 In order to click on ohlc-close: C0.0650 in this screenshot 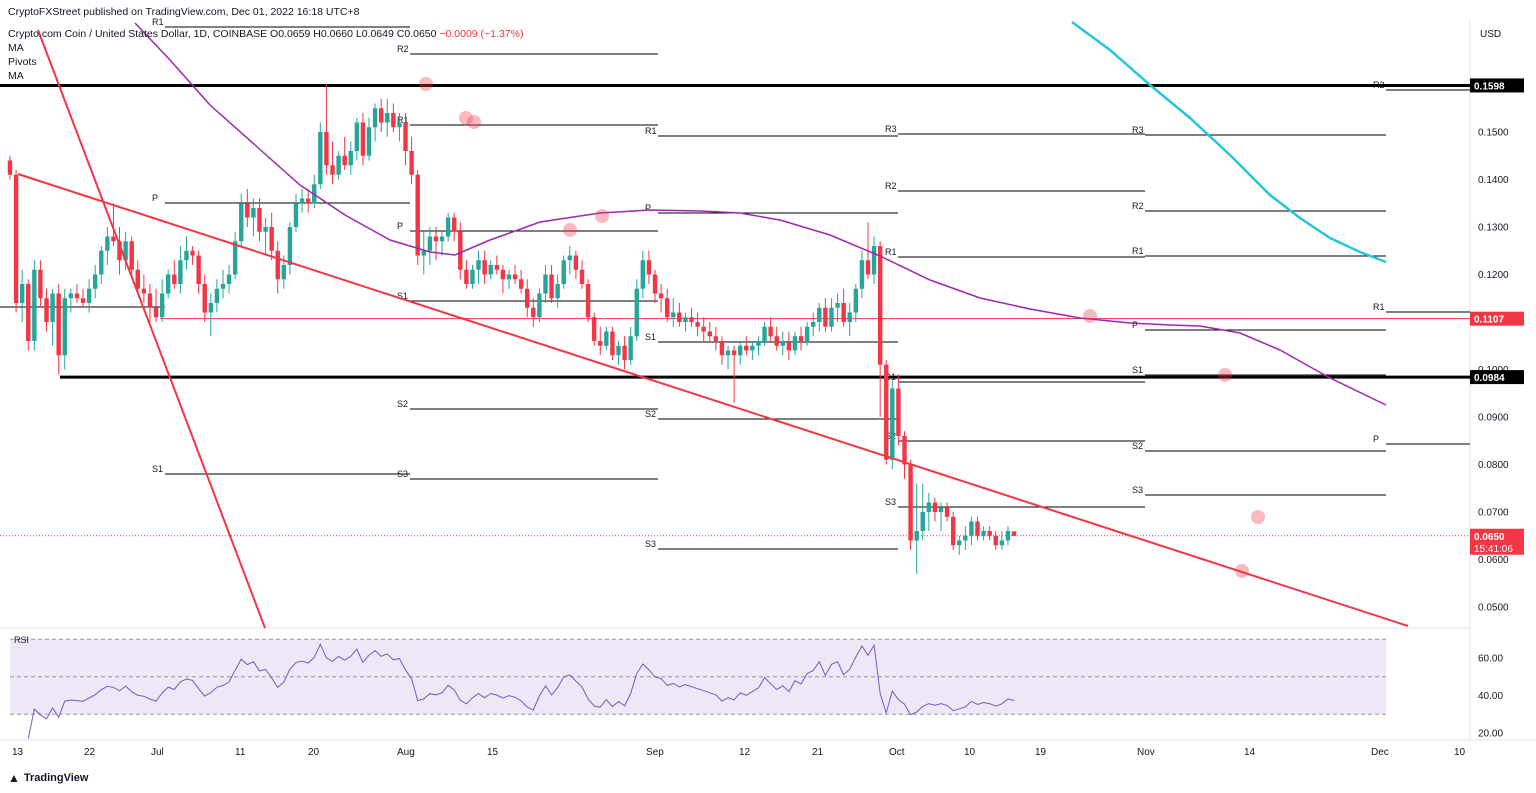, I will do `click(416, 34)`.